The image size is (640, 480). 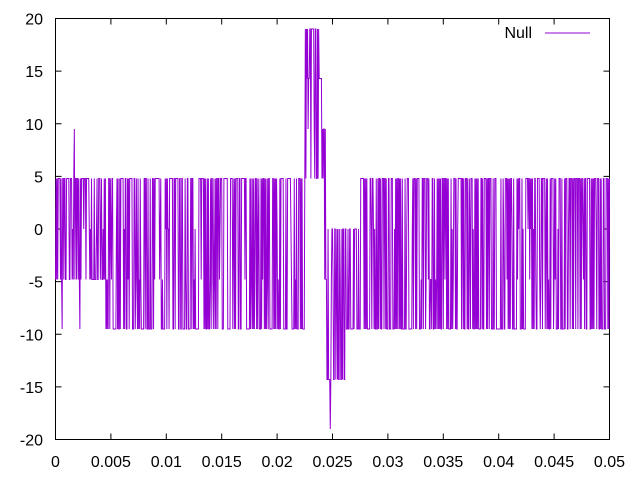 I want to click on y-tick-label: 5, so click(x=38, y=177).